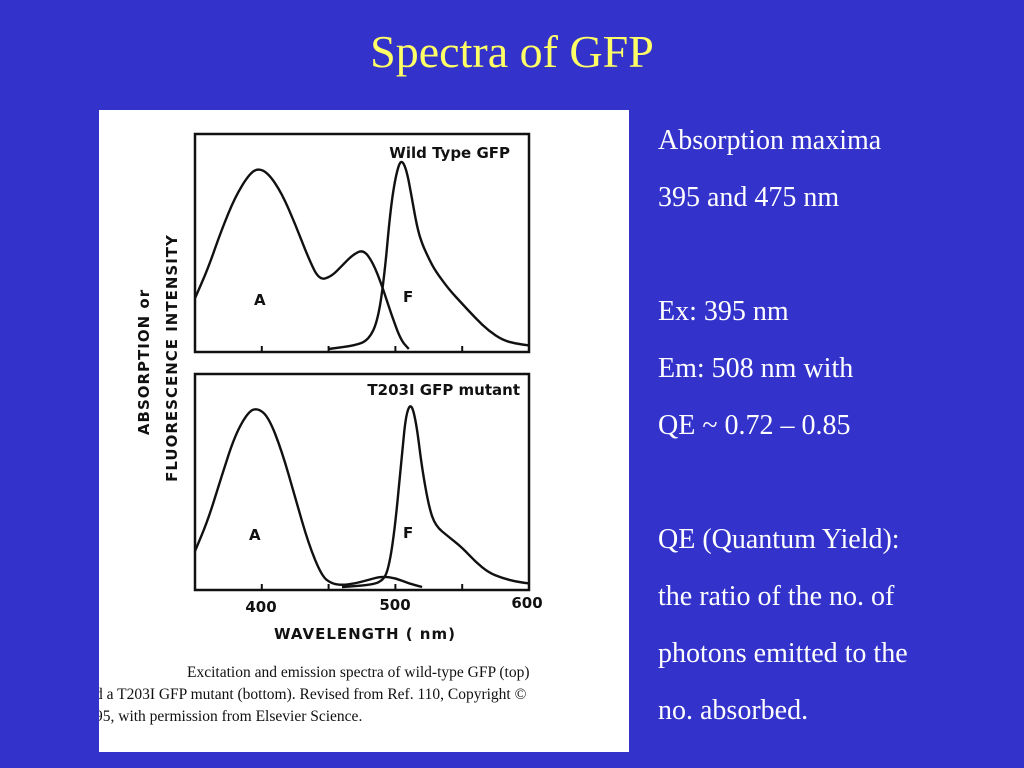 The width and height of the screenshot is (1024, 768). Describe the element at coordinates (733, 710) in the screenshot. I see `notes-line-11: no. absorbed.` at that location.